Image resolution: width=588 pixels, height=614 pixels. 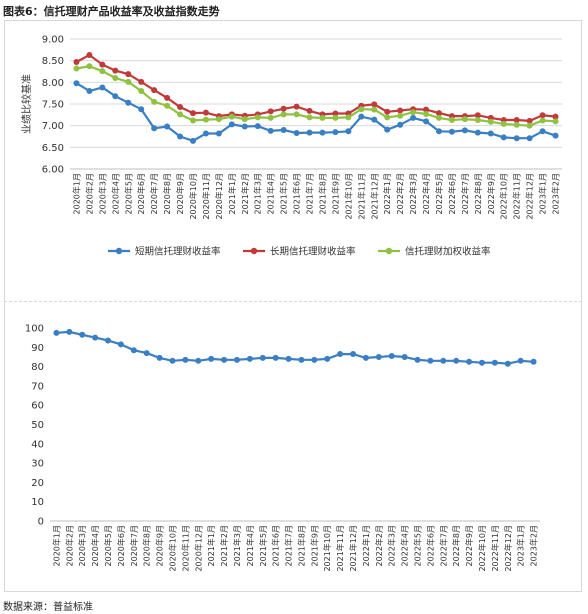 I want to click on x-tick-label: 2021年11月, so click(x=340, y=548).